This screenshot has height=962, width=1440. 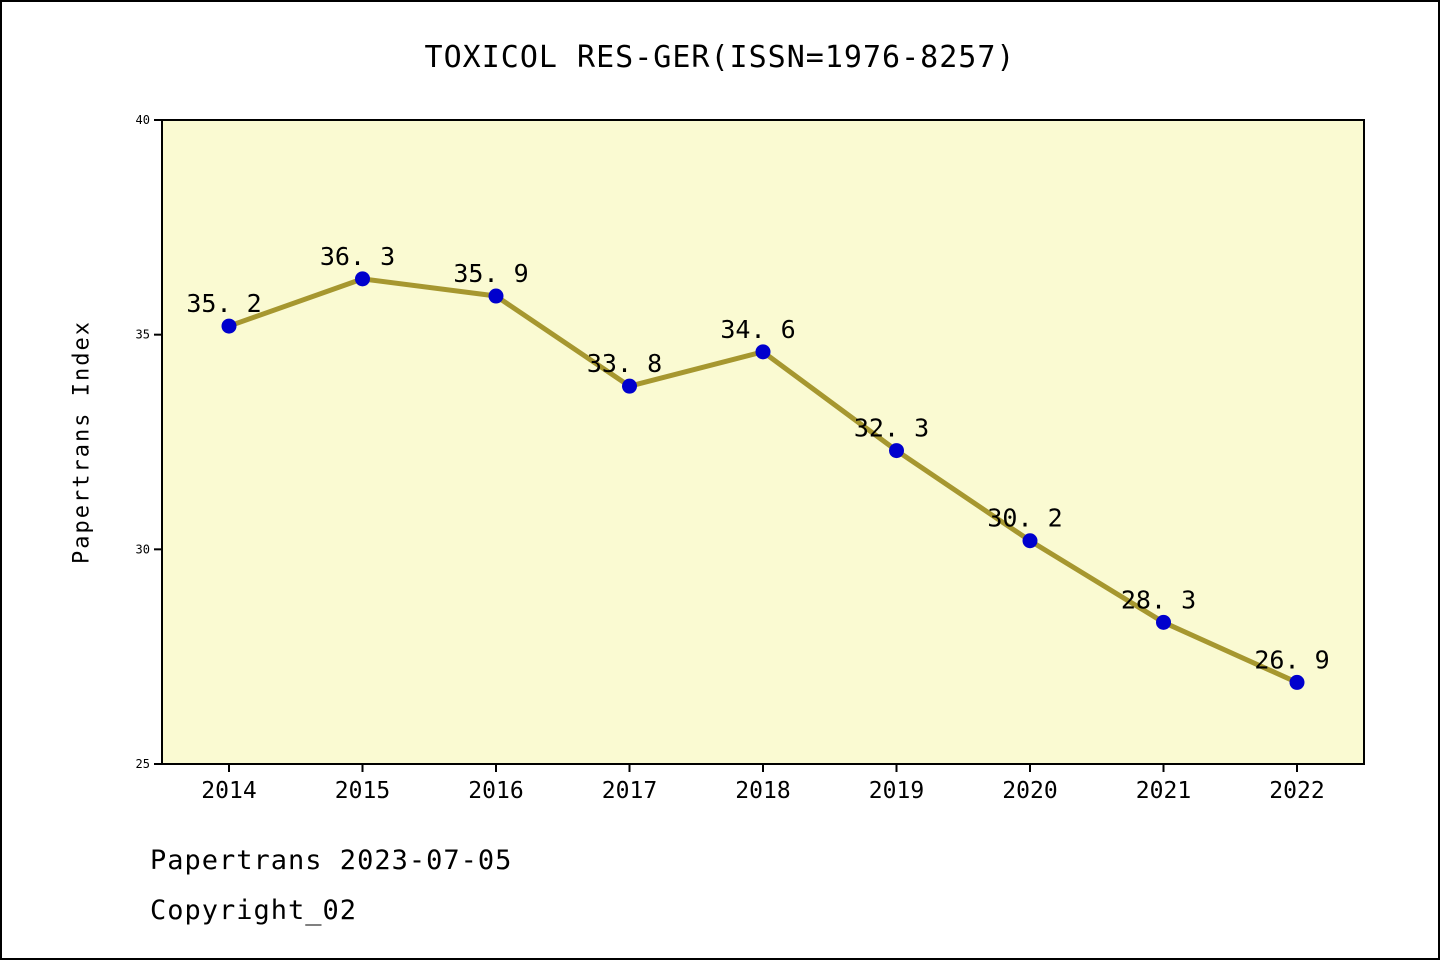 What do you see at coordinates (223, 303) in the screenshot?
I see `data-point-label: 35. 2` at bounding box center [223, 303].